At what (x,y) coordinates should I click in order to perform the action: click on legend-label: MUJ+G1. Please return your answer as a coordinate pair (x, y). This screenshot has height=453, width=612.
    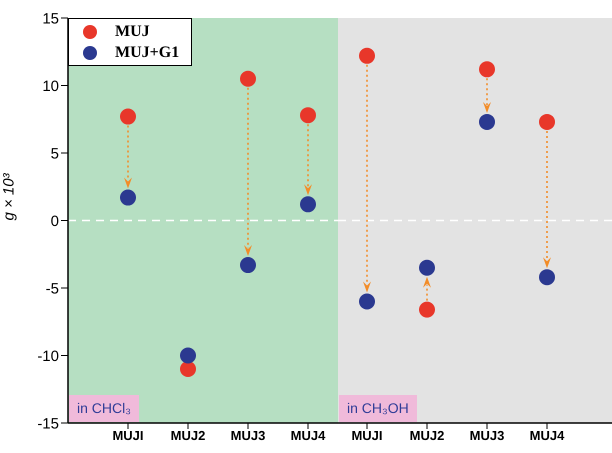
    Looking at the image, I should click on (147, 53).